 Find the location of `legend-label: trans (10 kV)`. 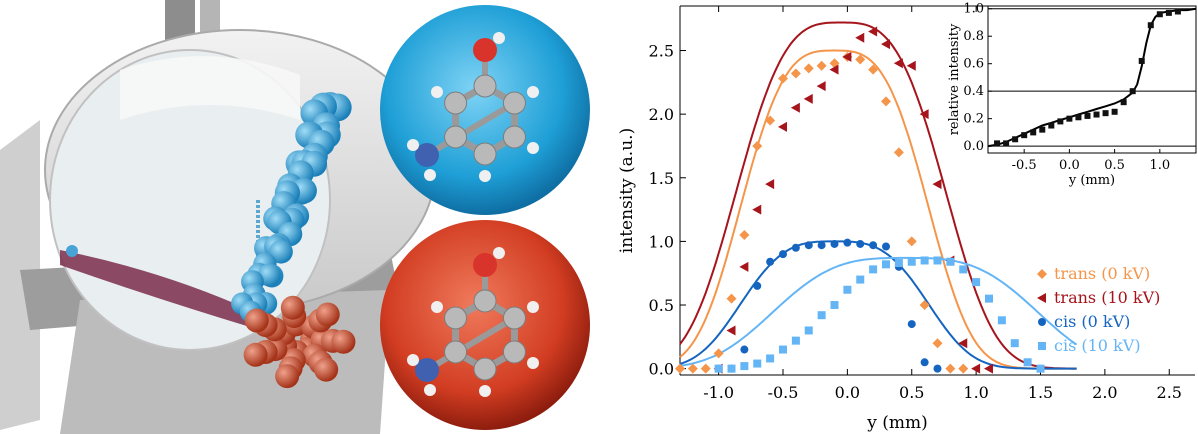

legend-label: trans (10 kV) is located at coordinates (1107, 297).